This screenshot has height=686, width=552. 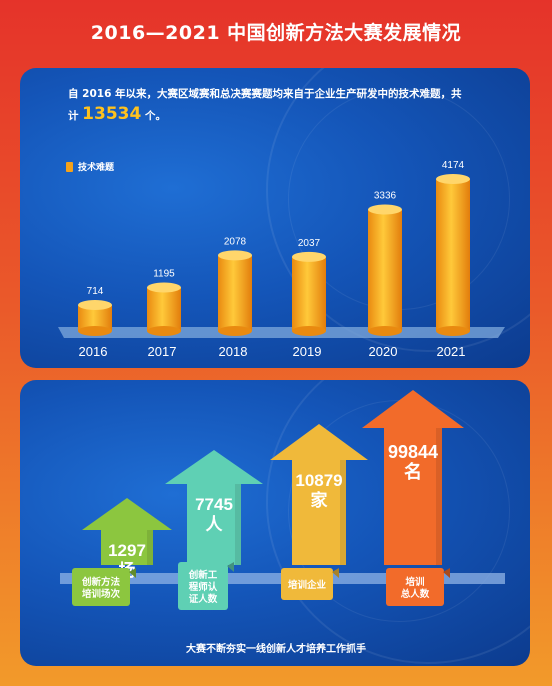 What do you see at coordinates (73, 116) in the screenshot?
I see `intro-prefix: 计` at bounding box center [73, 116].